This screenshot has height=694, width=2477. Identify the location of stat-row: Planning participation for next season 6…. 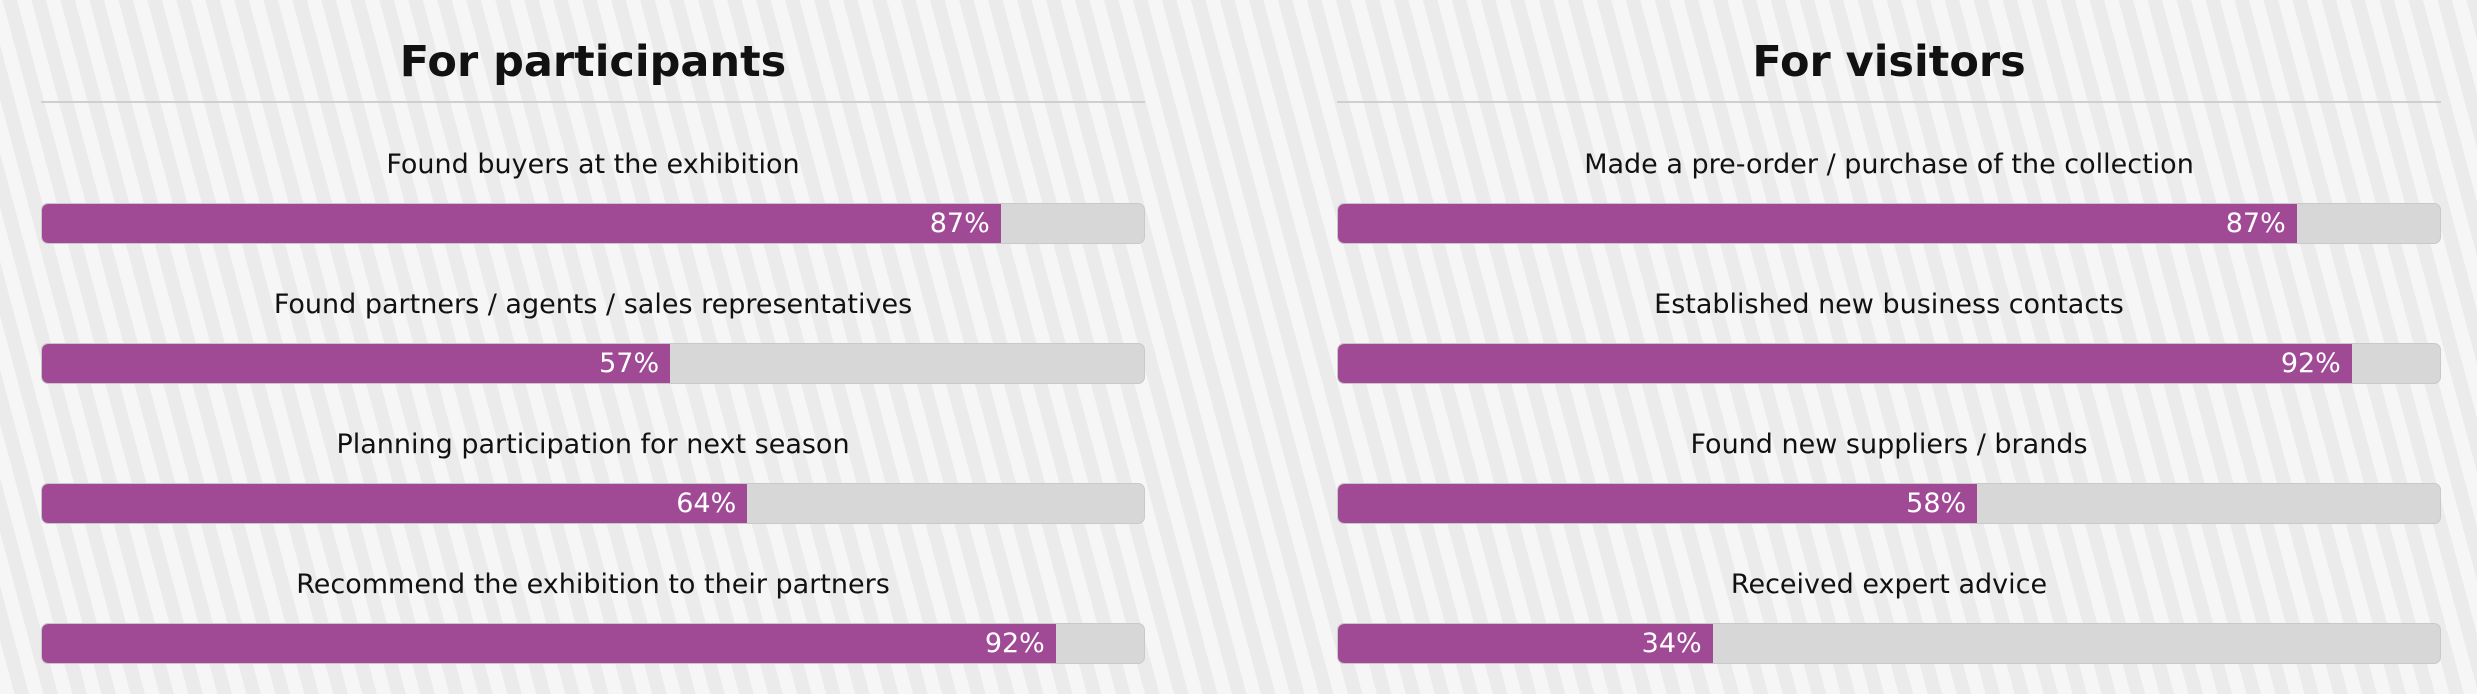
(593, 453).